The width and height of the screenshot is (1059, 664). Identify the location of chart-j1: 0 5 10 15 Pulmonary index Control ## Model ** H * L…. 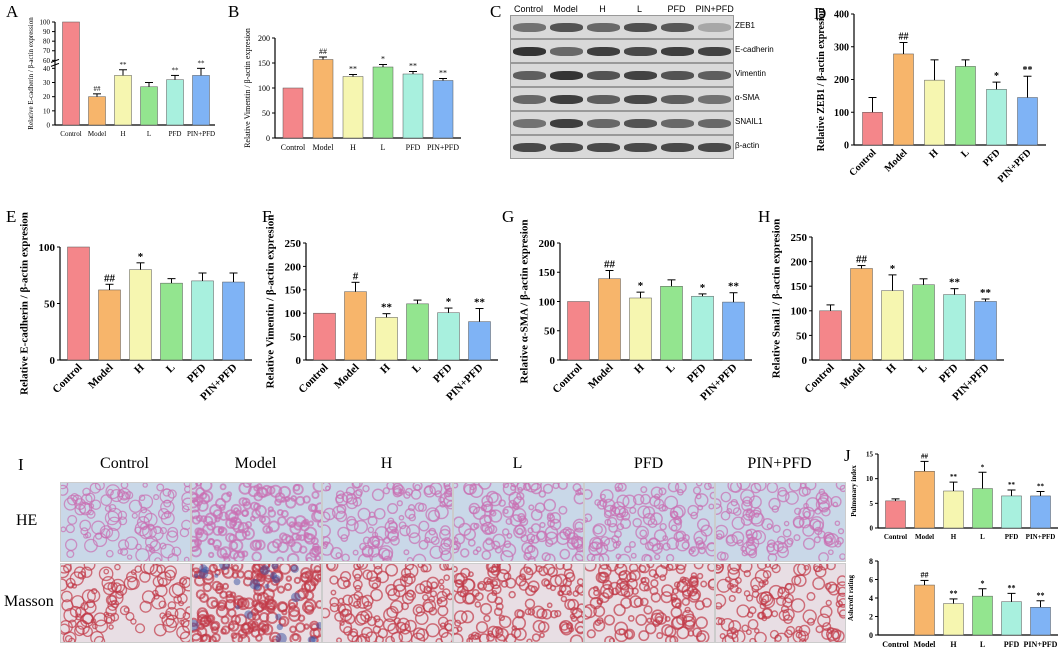
(954, 495).